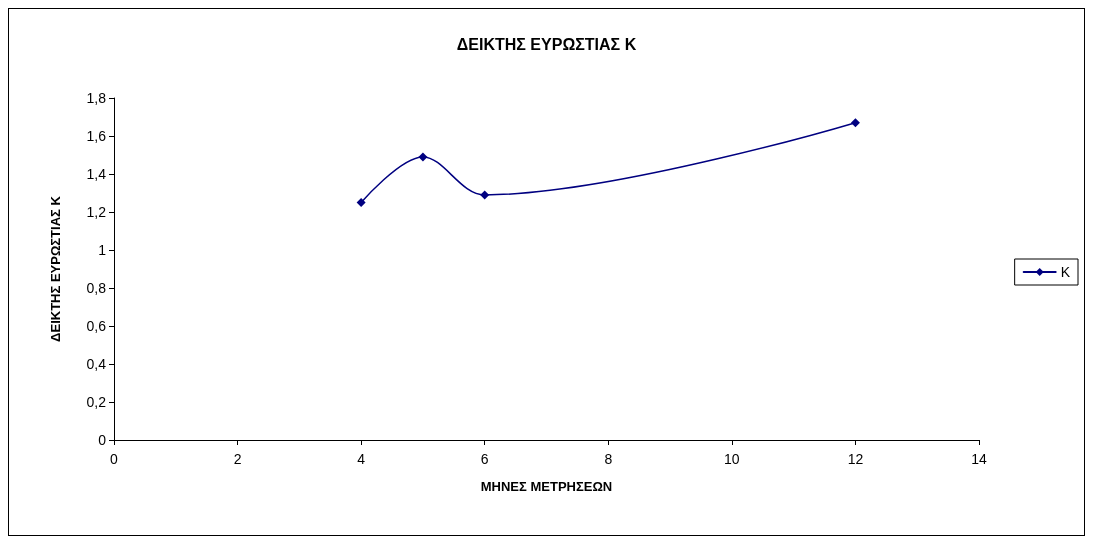 This screenshot has width=1093, height=544. What do you see at coordinates (102, 250) in the screenshot?
I see `y-tick-label: 1` at bounding box center [102, 250].